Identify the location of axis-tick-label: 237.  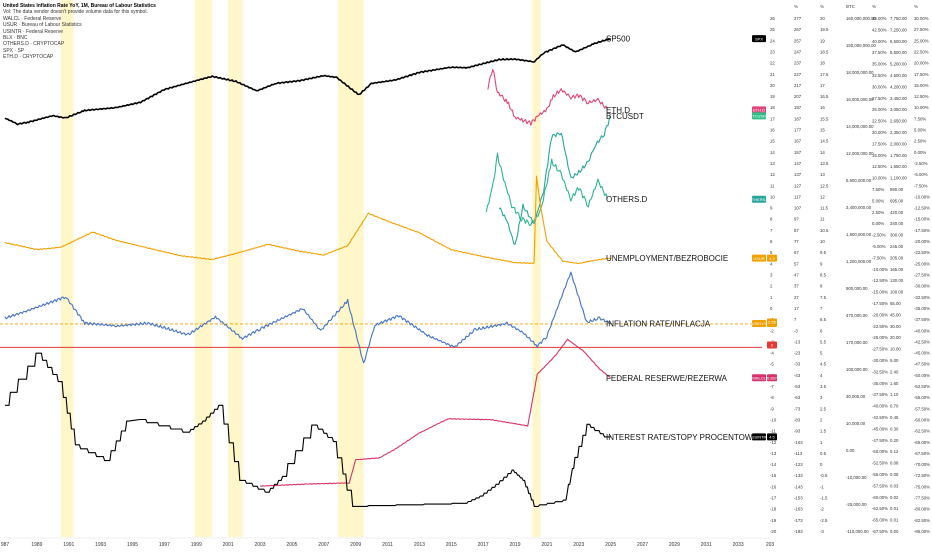
(798, 63).